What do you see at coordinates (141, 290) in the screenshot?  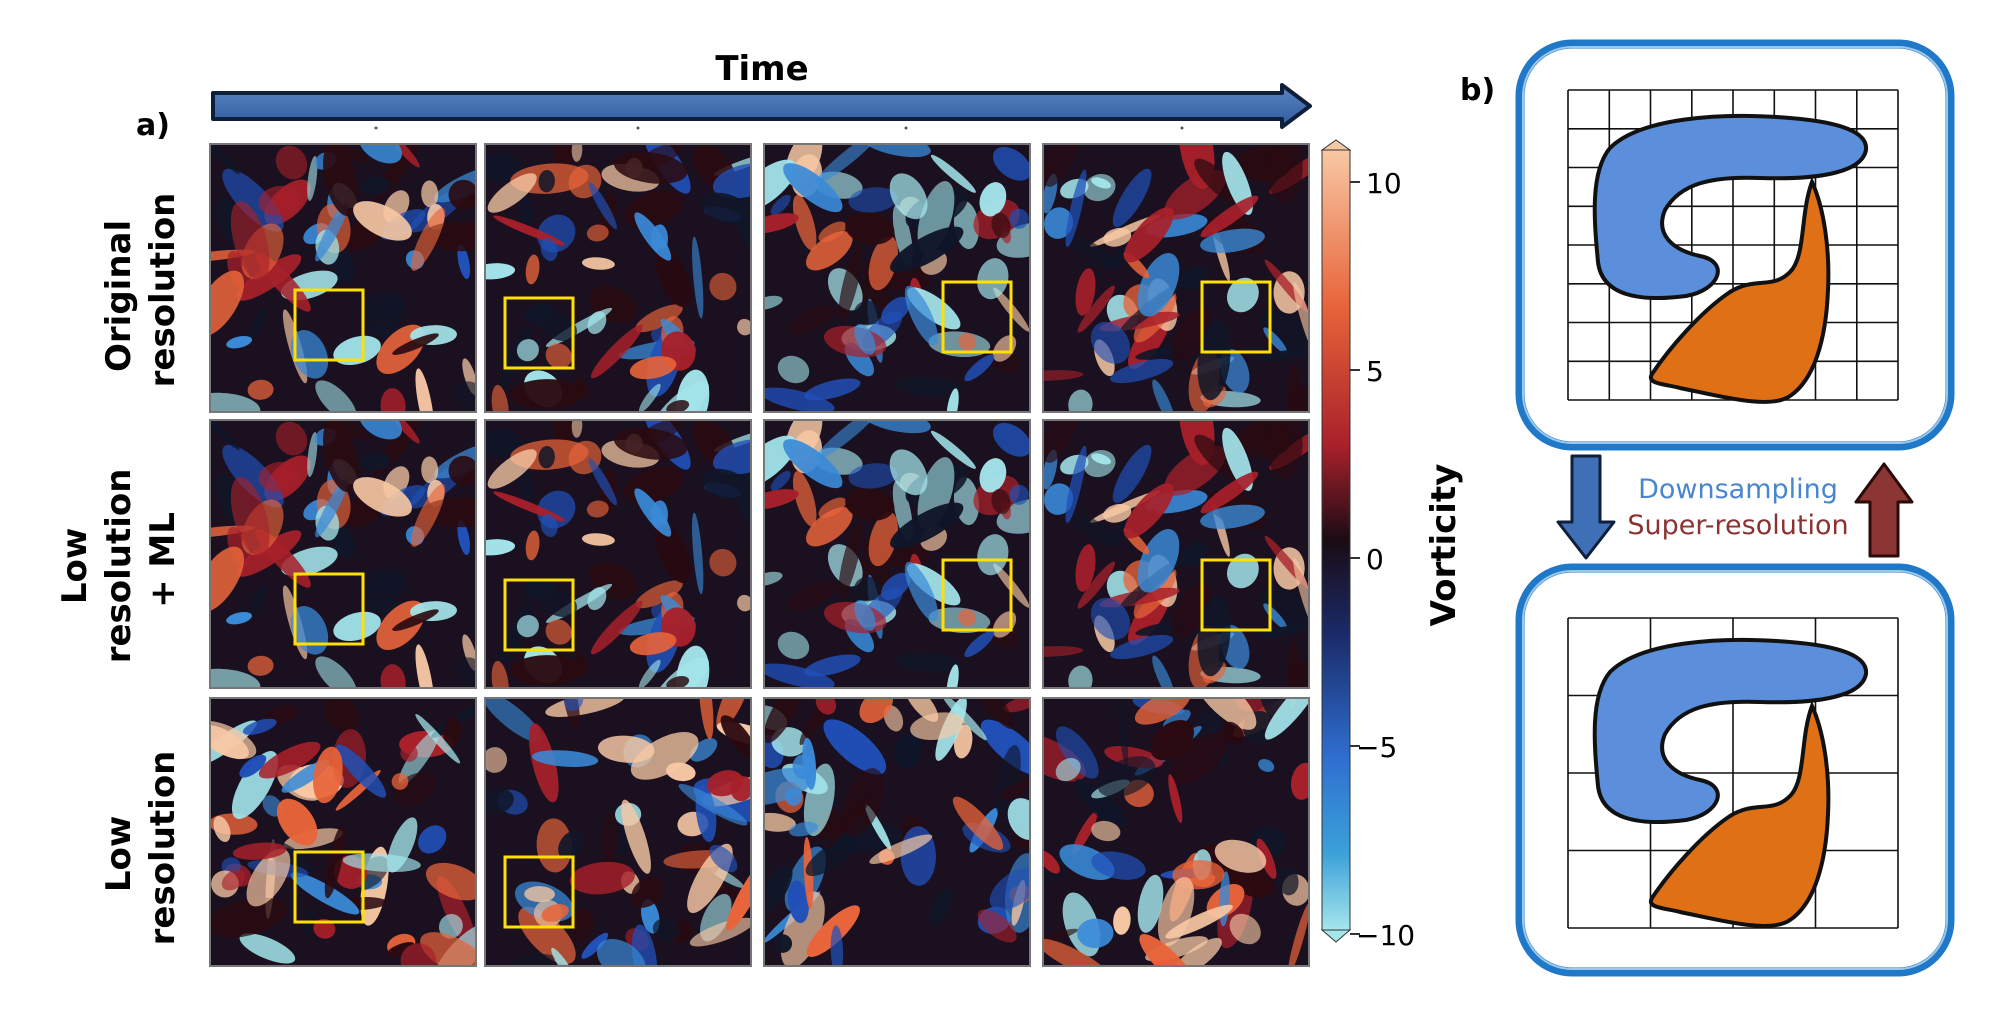 I see `row-label-original: Original resolution` at bounding box center [141, 290].